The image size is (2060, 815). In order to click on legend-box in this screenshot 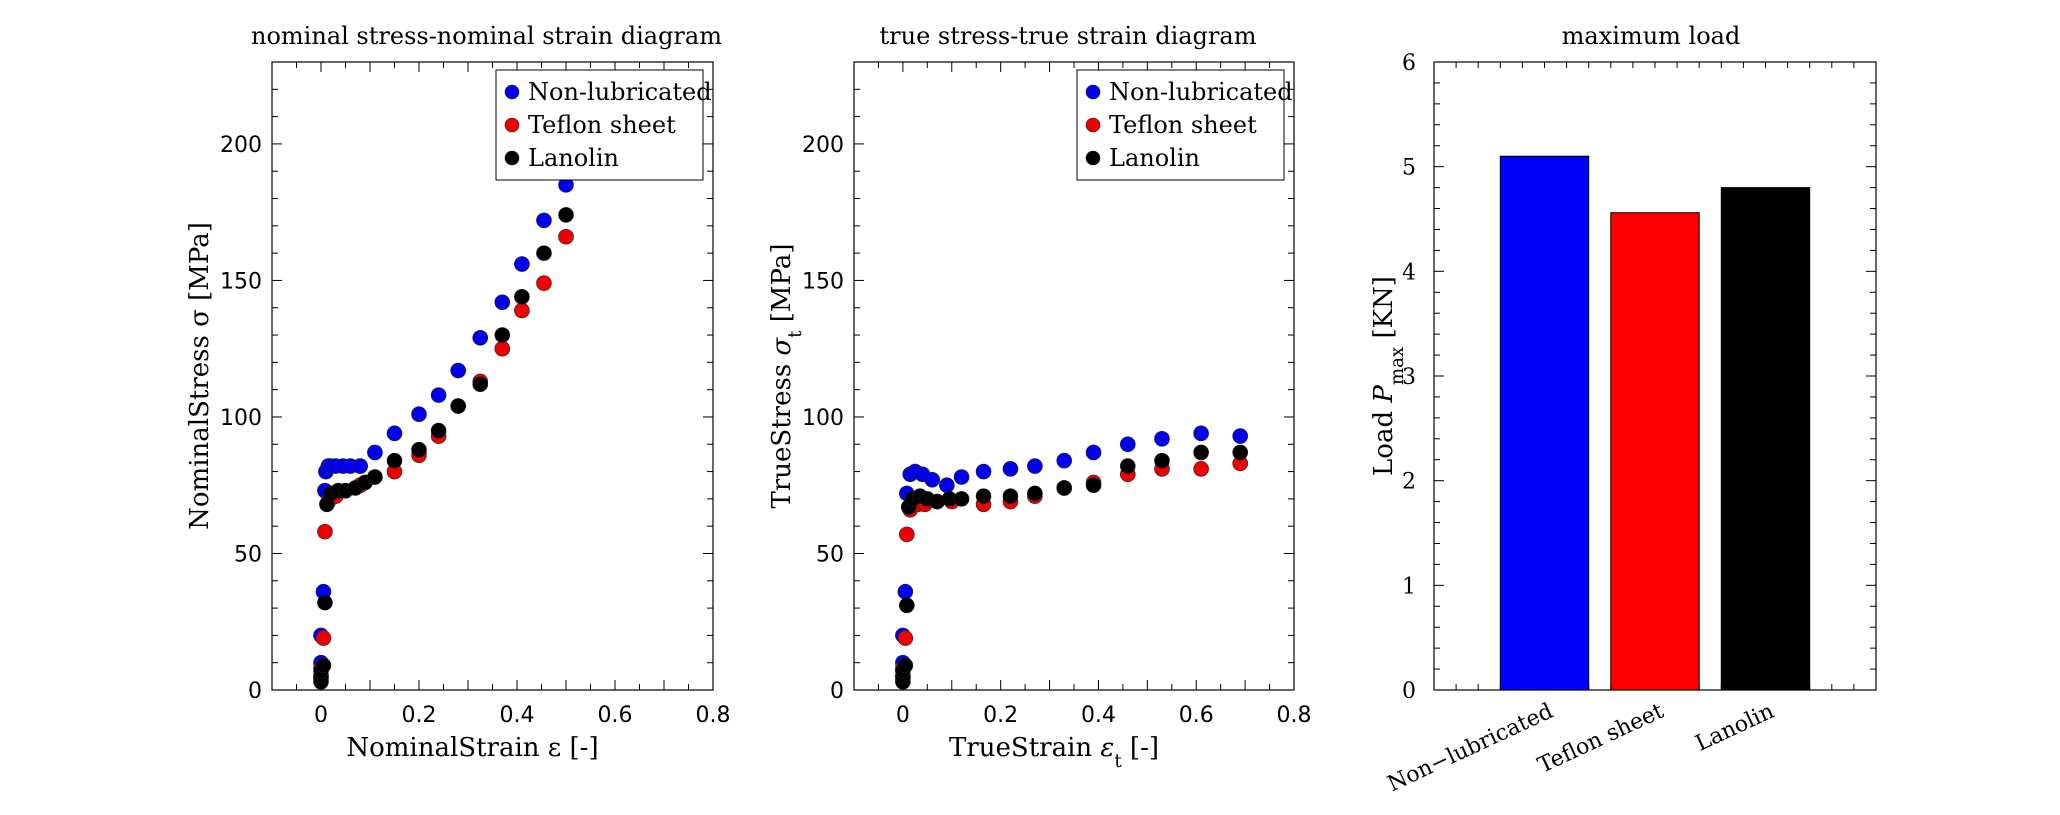, I will do `click(599, 125)`.